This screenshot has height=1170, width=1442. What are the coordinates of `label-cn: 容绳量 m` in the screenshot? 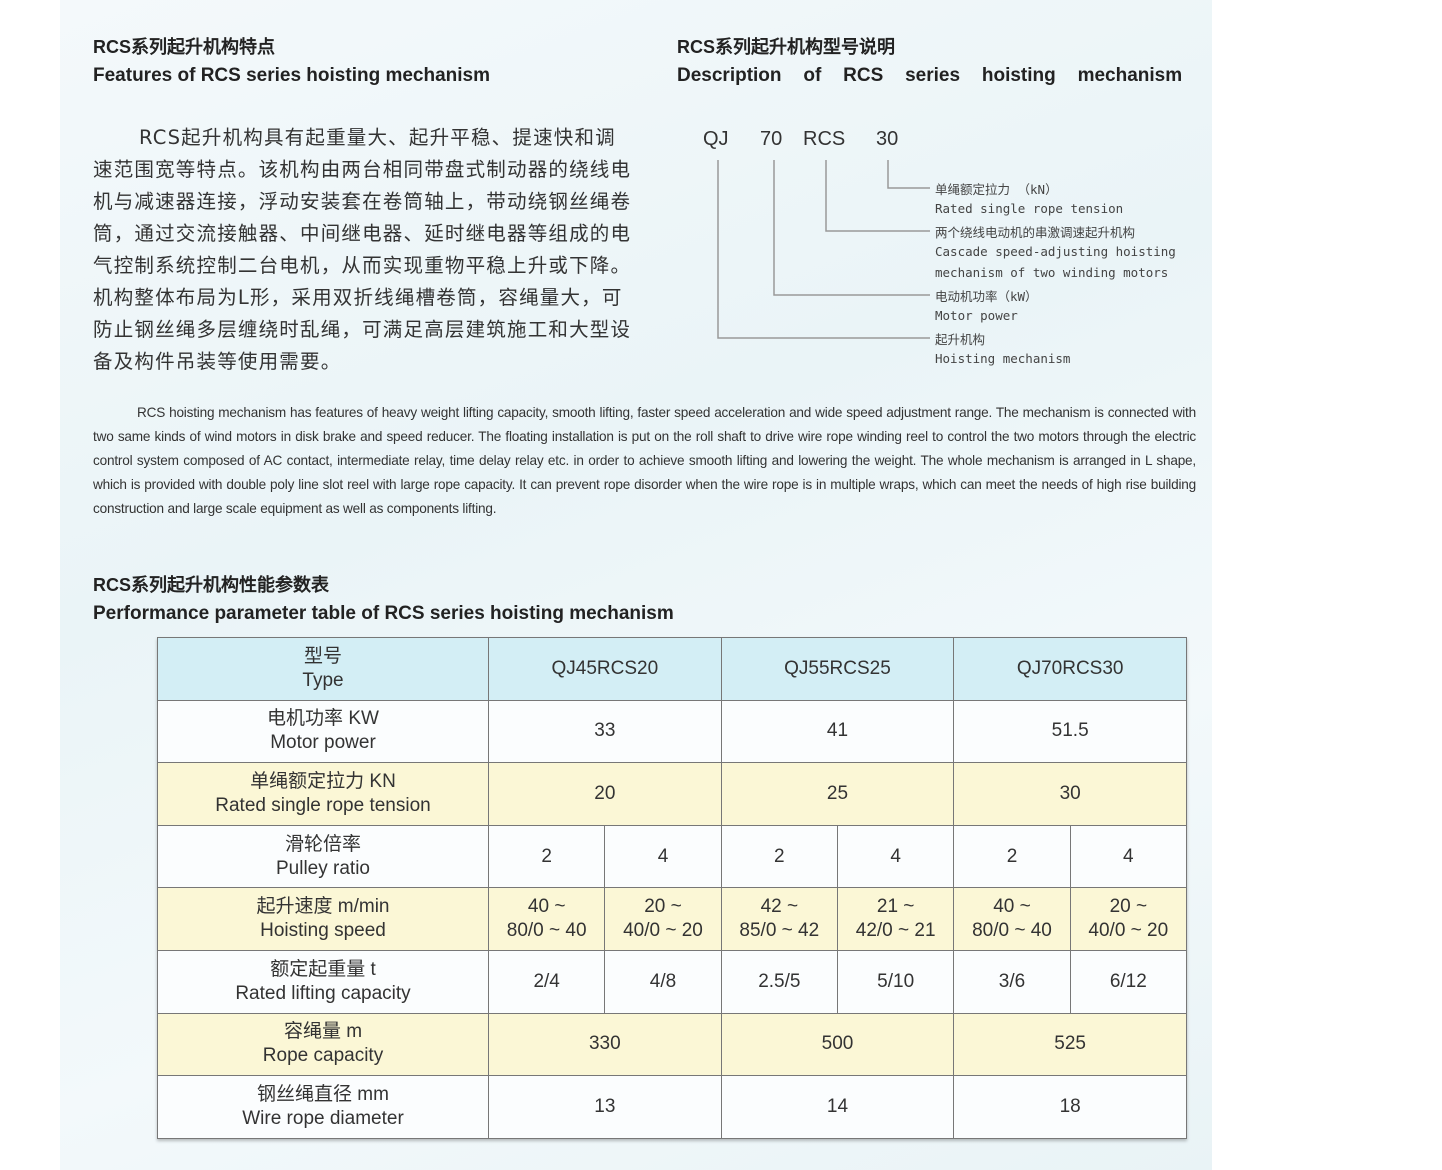 It's located at (323, 1032).